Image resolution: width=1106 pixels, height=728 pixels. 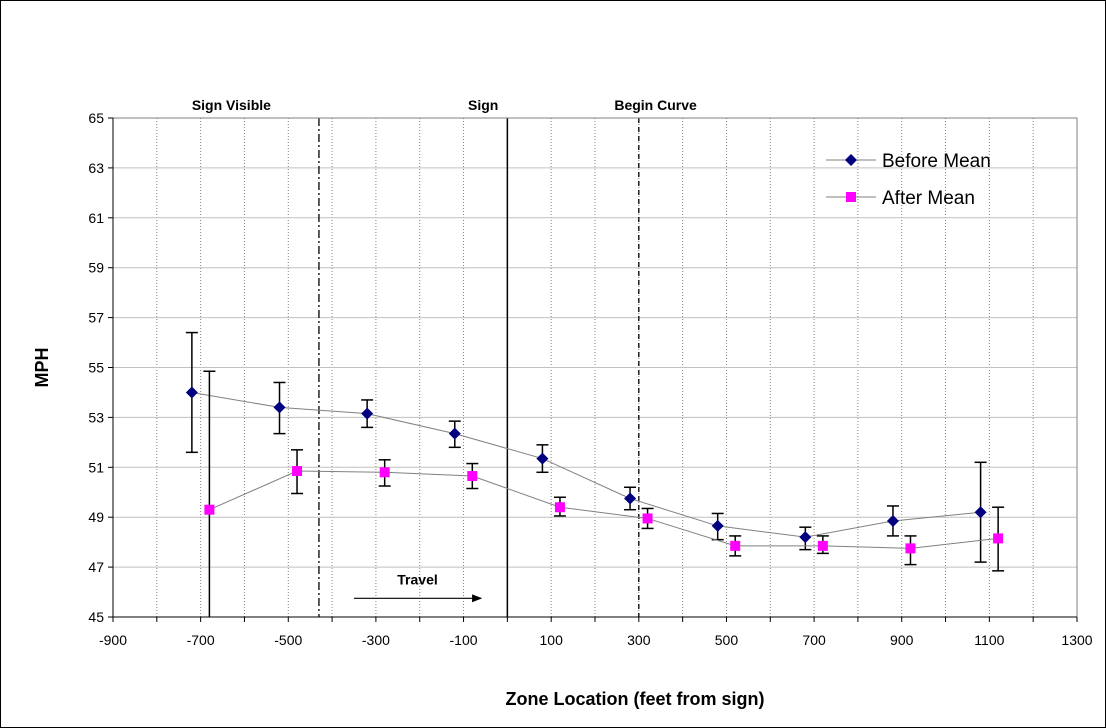 What do you see at coordinates (96, 268) in the screenshot?
I see `y-tick-label: 59` at bounding box center [96, 268].